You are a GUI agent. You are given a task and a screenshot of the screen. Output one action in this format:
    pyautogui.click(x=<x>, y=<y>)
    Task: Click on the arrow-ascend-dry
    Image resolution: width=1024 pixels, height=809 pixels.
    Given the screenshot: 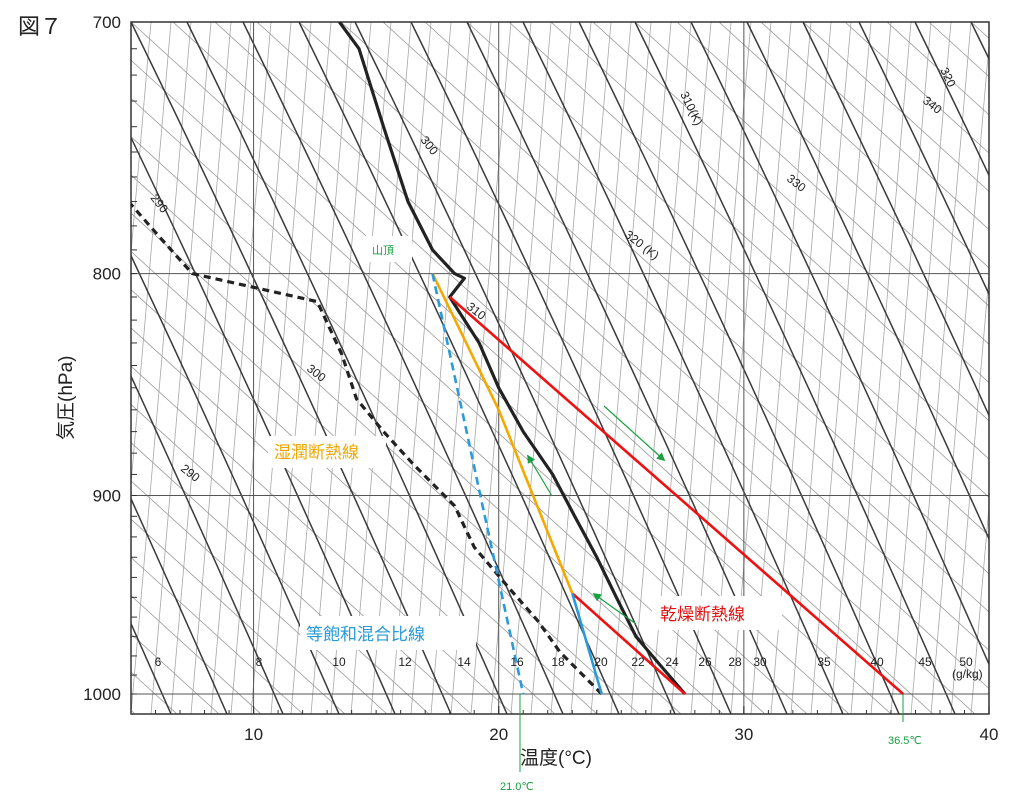 What is the action you would take?
    pyautogui.click(x=614, y=609)
    